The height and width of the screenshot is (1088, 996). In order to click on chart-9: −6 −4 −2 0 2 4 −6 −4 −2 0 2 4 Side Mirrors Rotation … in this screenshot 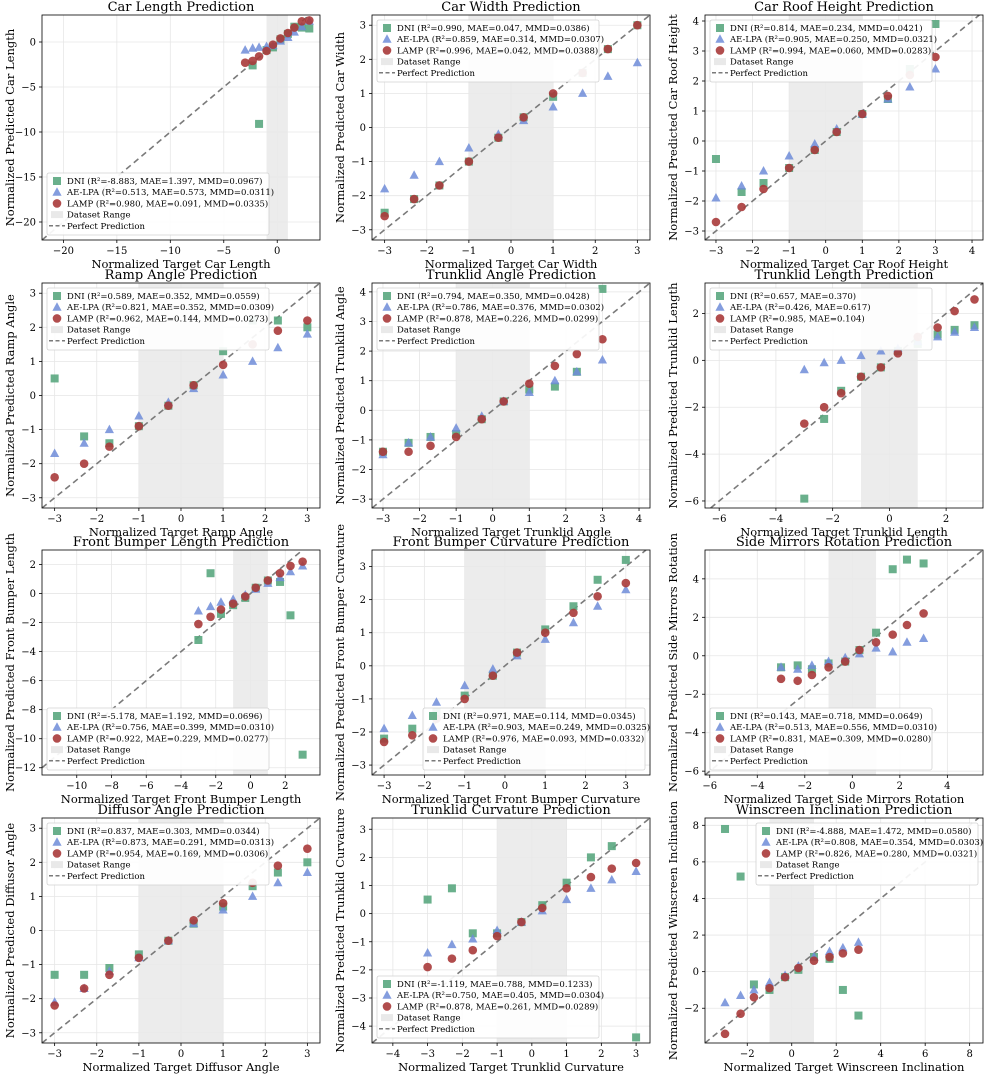, I will do `click(825, 669)`.